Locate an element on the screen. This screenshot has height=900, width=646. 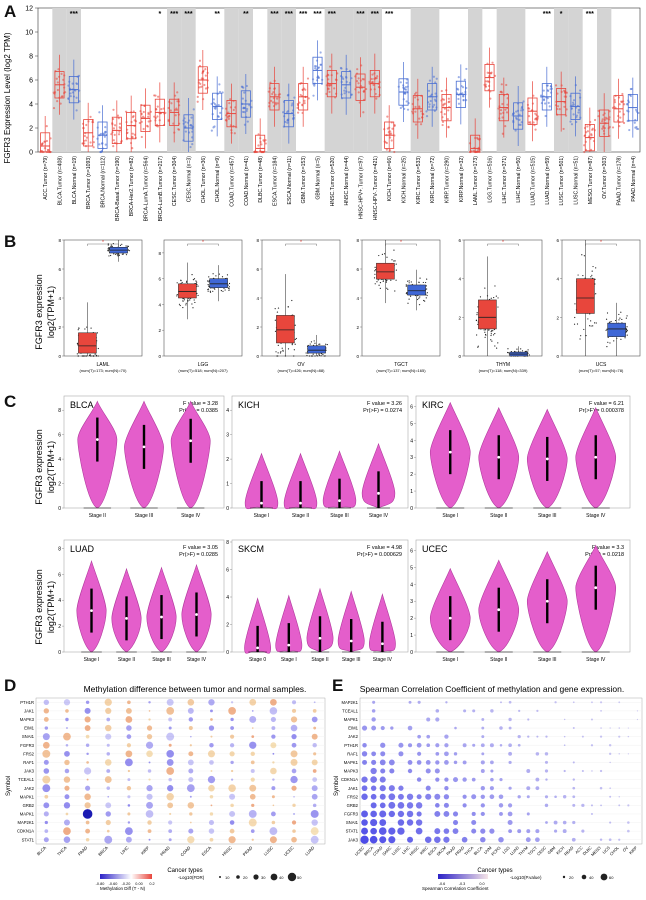
panel-c-ytick-label: 1 is located at coordinates (411, 492).